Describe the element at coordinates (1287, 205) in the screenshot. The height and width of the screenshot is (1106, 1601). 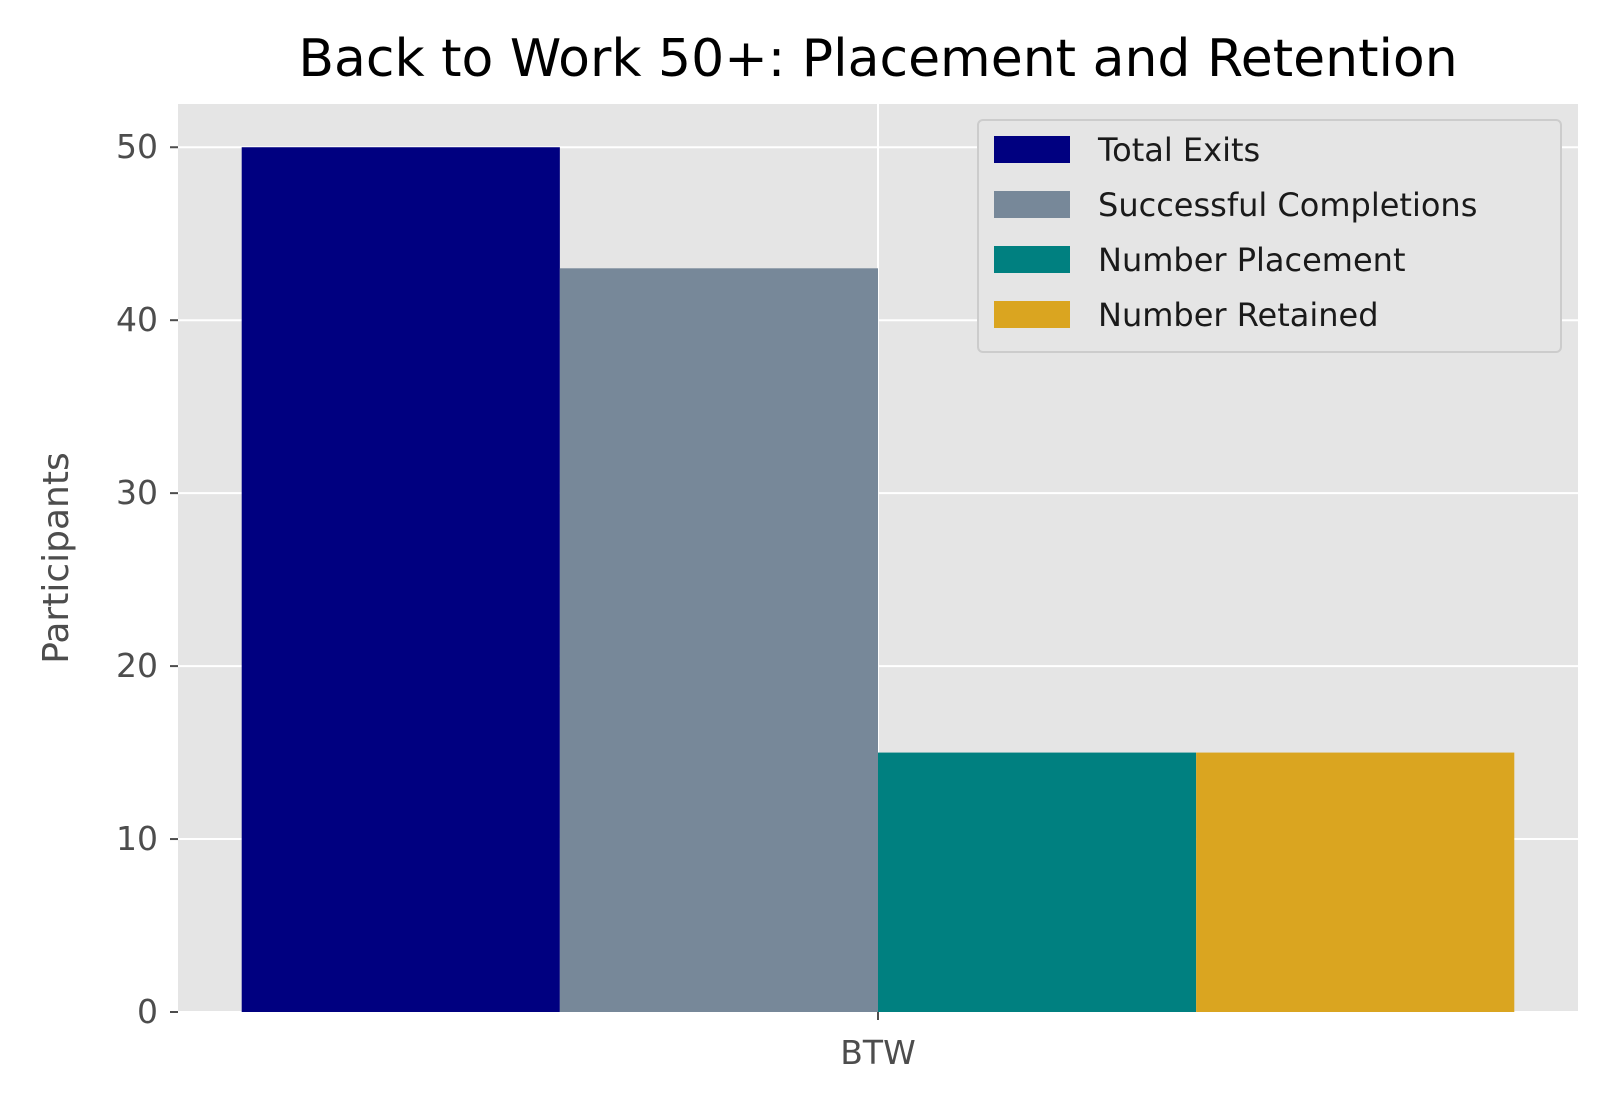
I see `legend-entry-label: Successful Completions` at that location.